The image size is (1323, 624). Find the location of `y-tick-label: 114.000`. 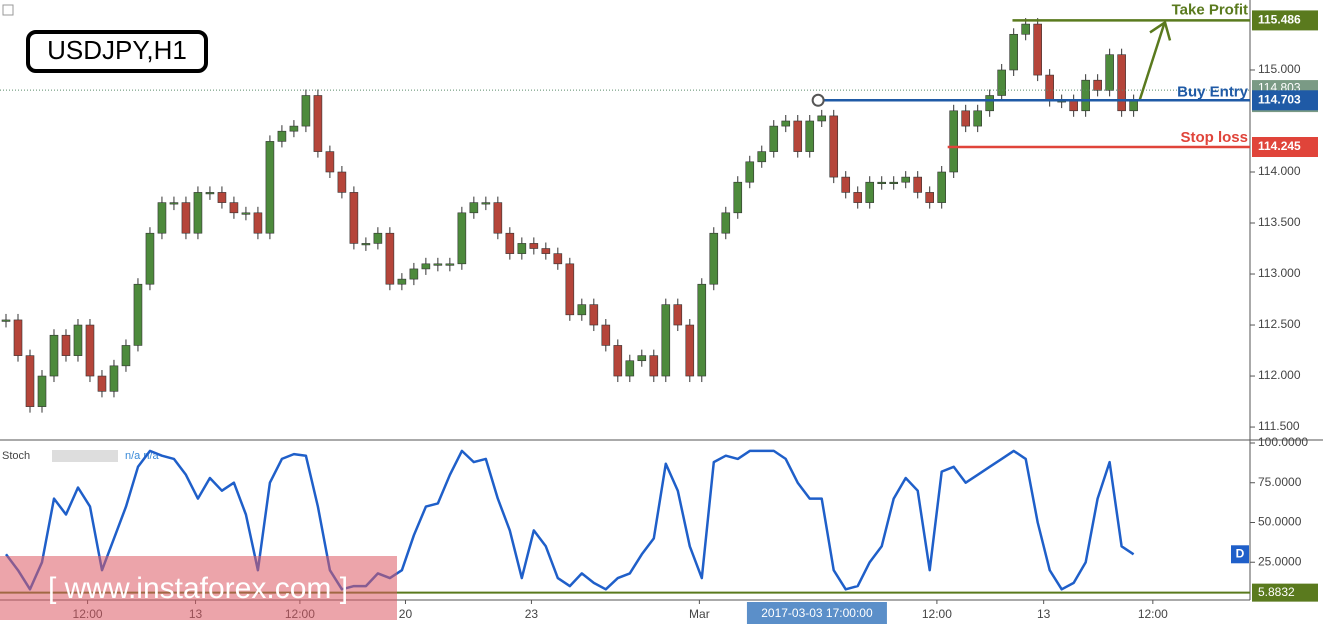

y-tick-label: 114.000 is located at coordinates (1279, 171).